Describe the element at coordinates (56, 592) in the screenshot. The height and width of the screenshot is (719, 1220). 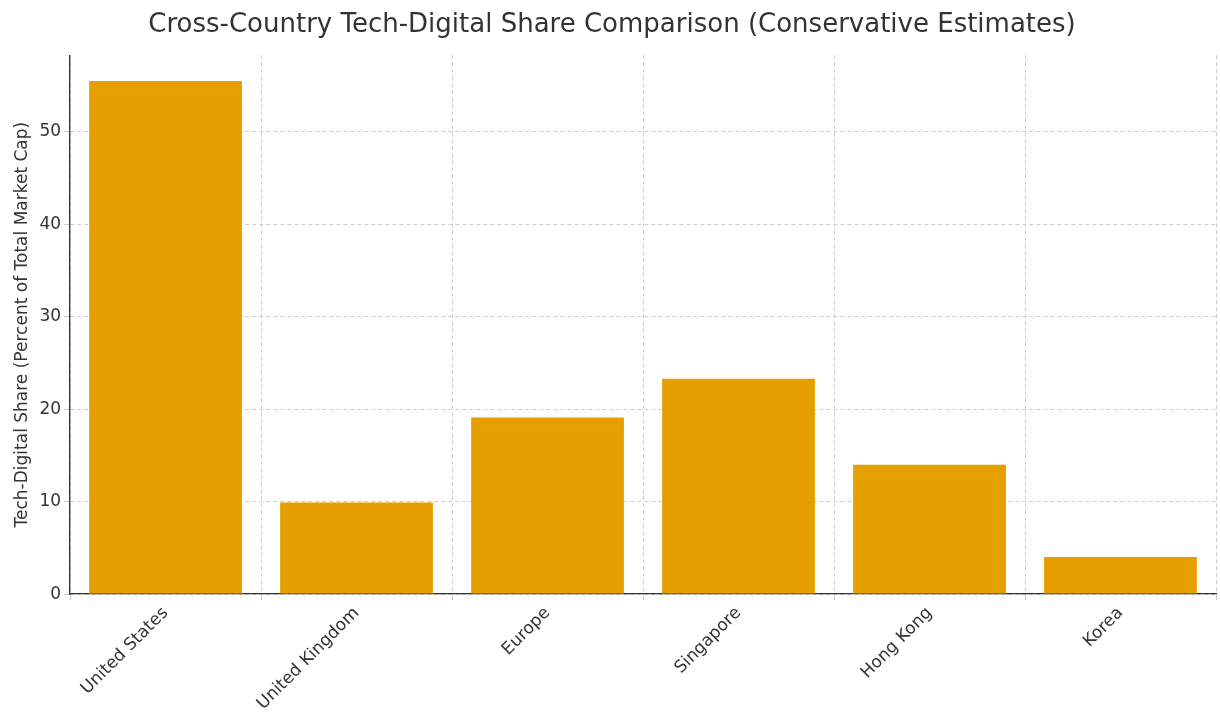
I see `y-tick-label: 0` at that location.